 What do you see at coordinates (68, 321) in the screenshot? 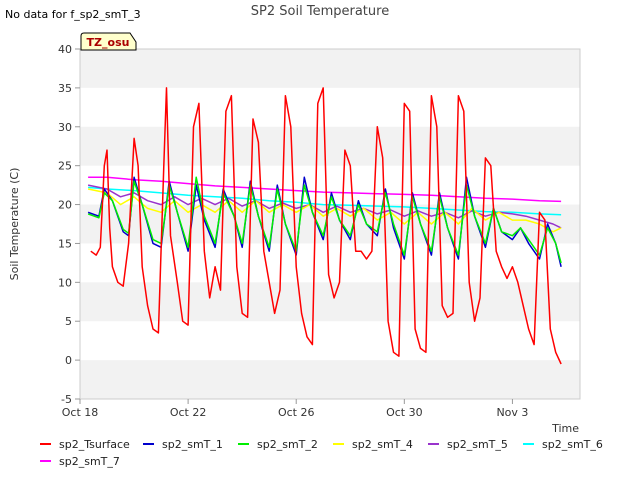
I see `y-tick-label: 5` at bounding box center [68, 321].